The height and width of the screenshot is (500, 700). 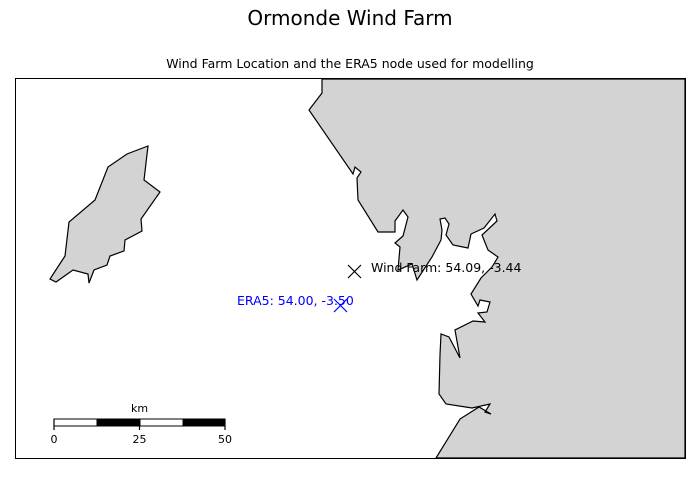 What do you see at coordinates (139, 408) in the screenshot?
I see `scale-bar-unit: km` at bounding box center [139, 408].